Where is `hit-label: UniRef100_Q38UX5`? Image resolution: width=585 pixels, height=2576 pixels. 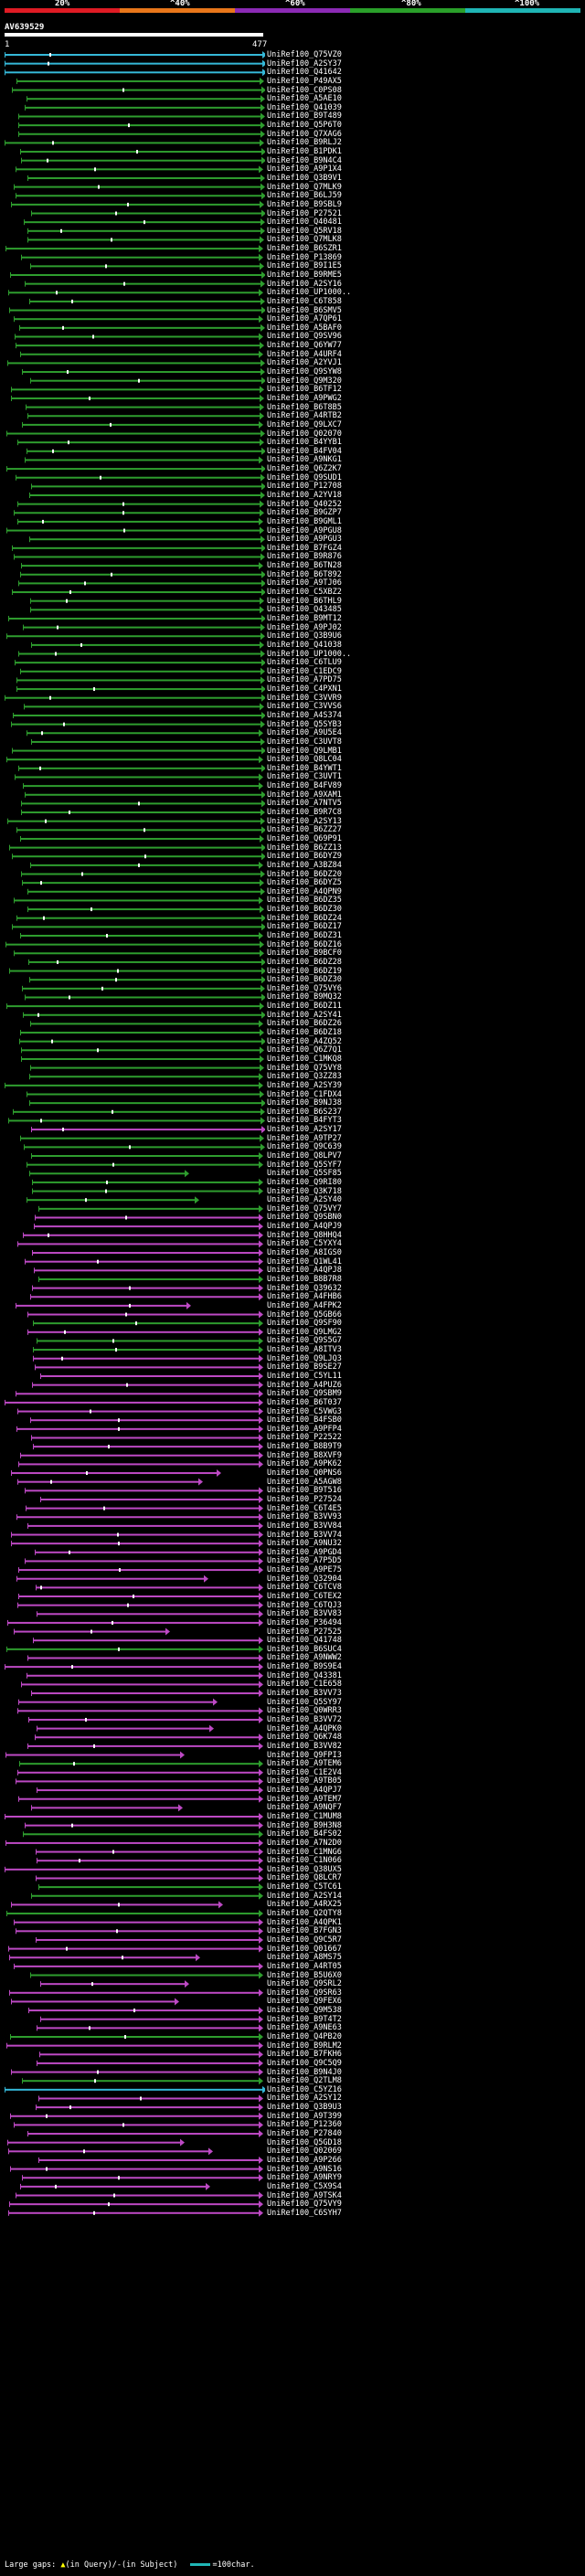 hit-label: UniRef100_Q38UX5 is located at coordinates (304, 1869).